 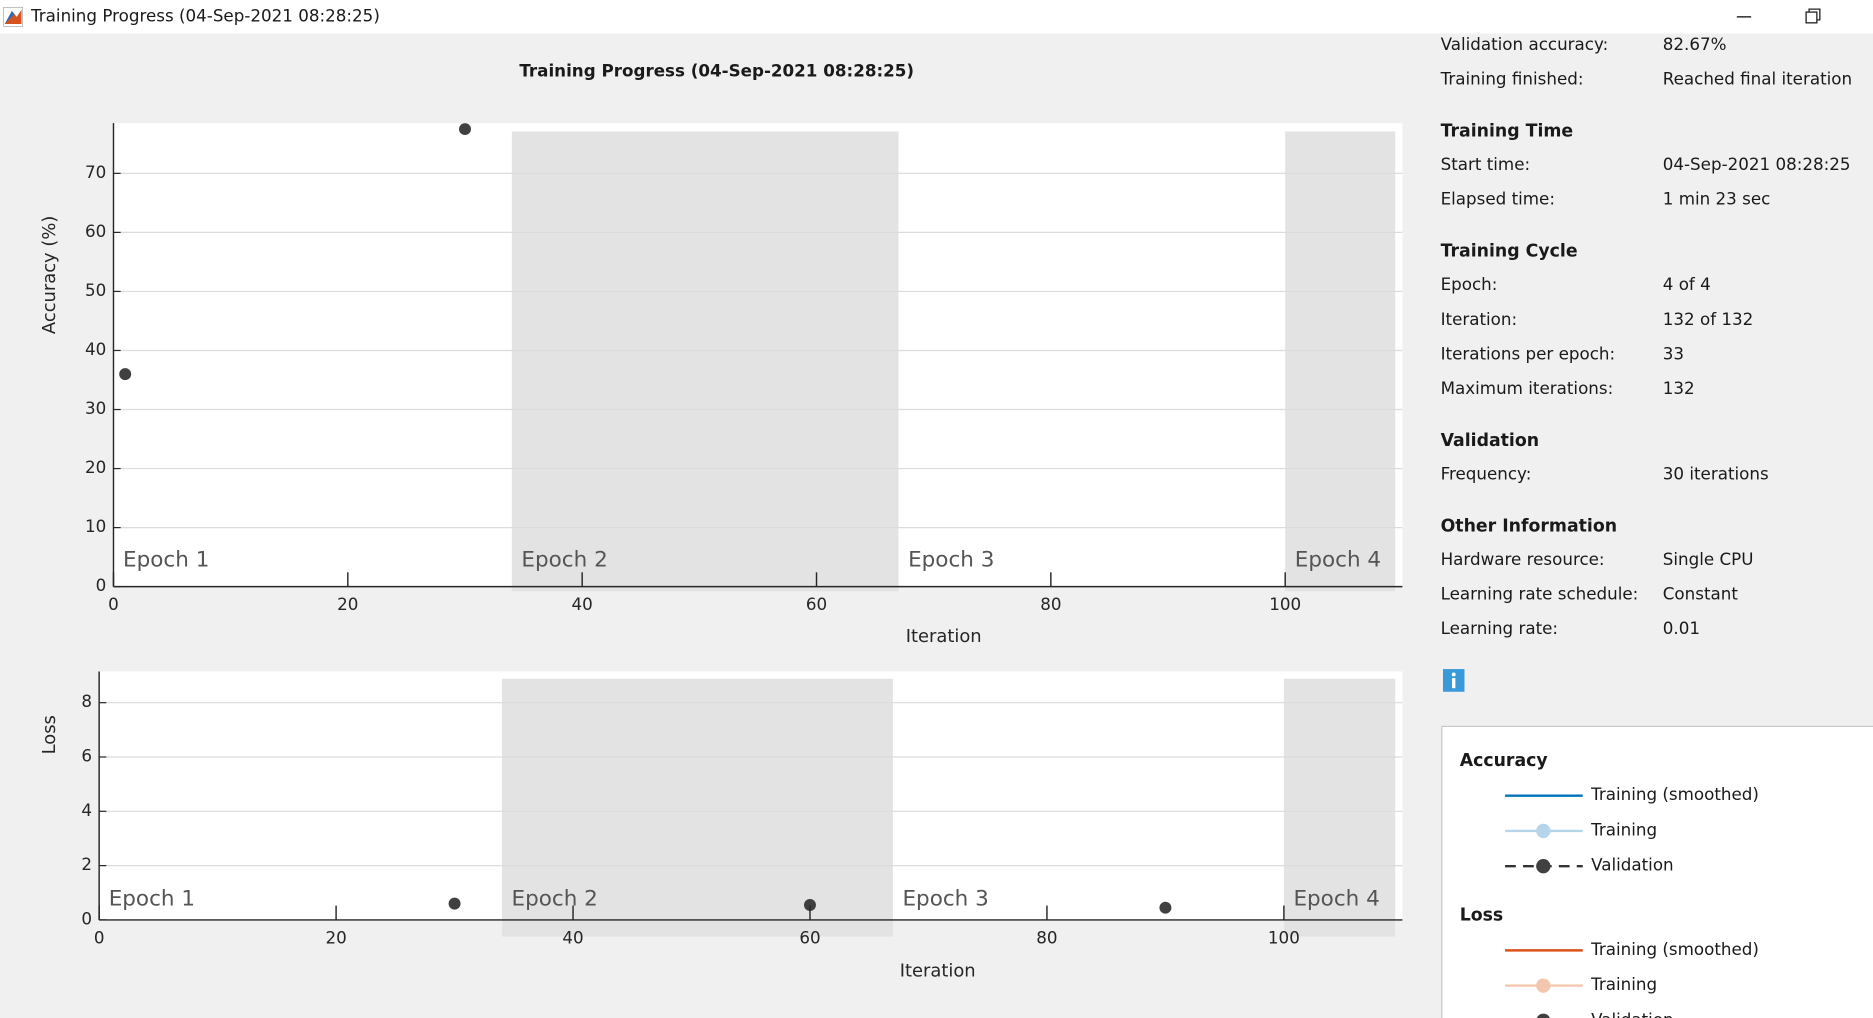 I want to click on chart-title: Training Progress (04-Sep-2021 08:28:25), so click(x=716, y=70).